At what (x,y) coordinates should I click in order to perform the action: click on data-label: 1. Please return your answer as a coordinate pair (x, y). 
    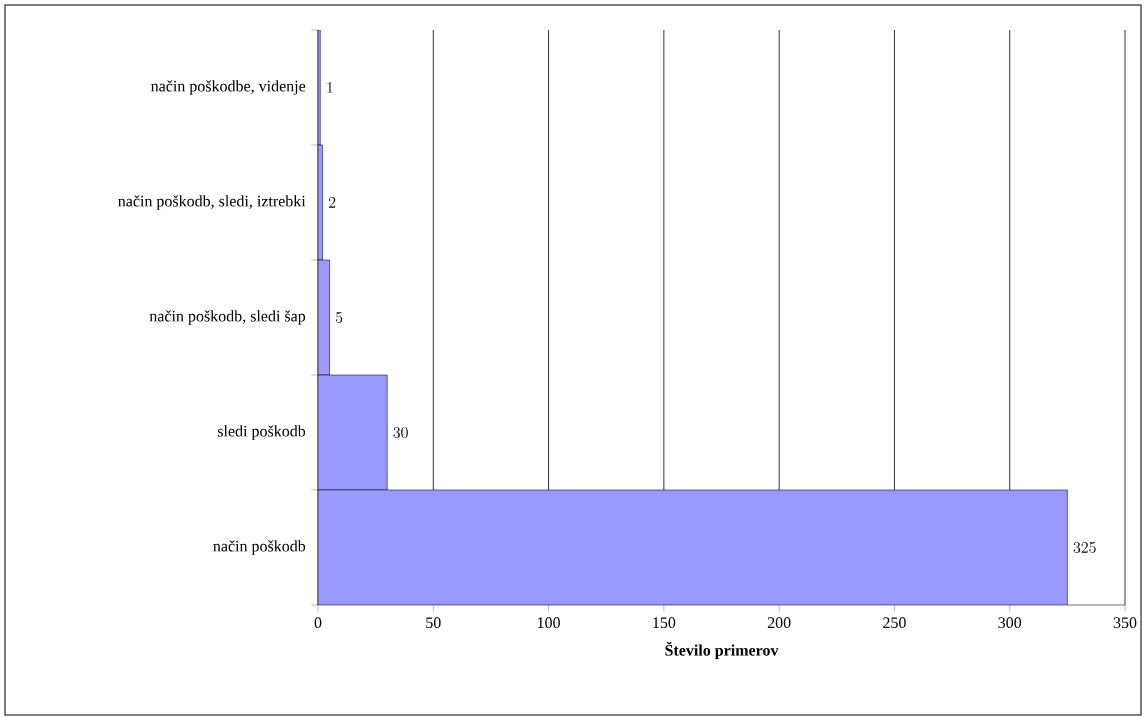
    Looking at the image, I should click on (330, 87).